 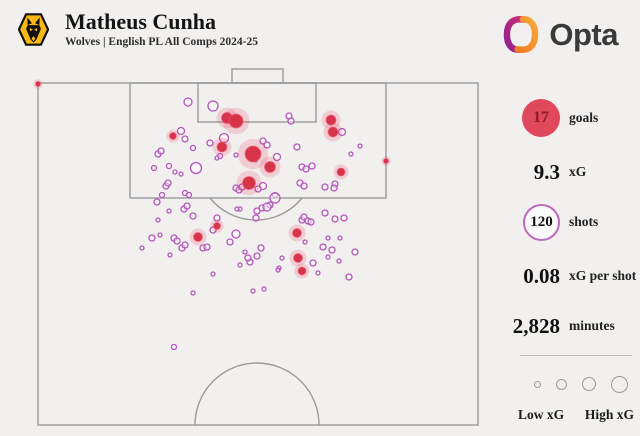 I want to click on stat-shots: 120 shots, so click(x=574, y=222).